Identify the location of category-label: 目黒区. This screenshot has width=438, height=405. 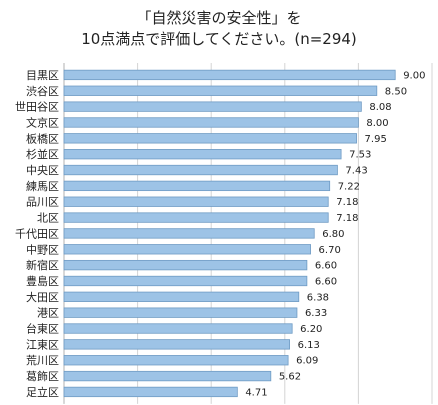
(42, 75).